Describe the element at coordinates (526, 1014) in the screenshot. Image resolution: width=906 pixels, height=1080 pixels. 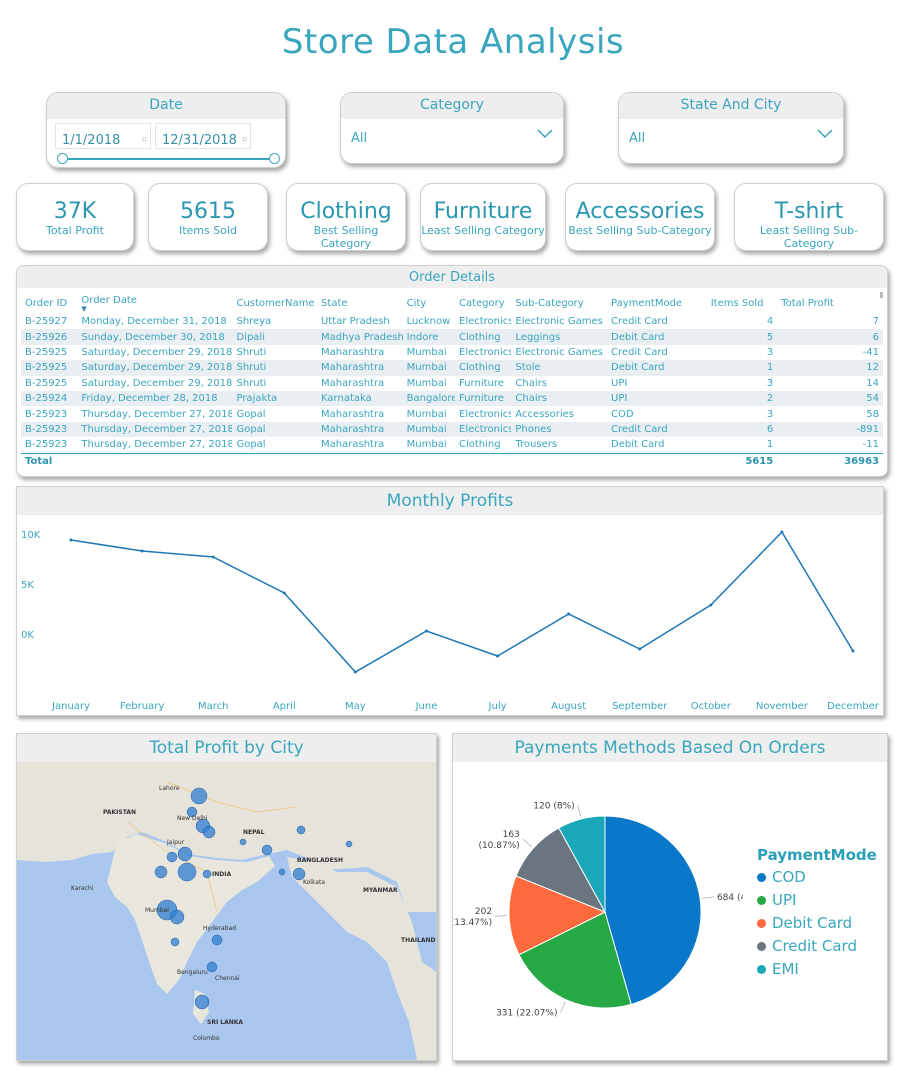
I see `pie-data-label: 331 (22.07%)` at that location.